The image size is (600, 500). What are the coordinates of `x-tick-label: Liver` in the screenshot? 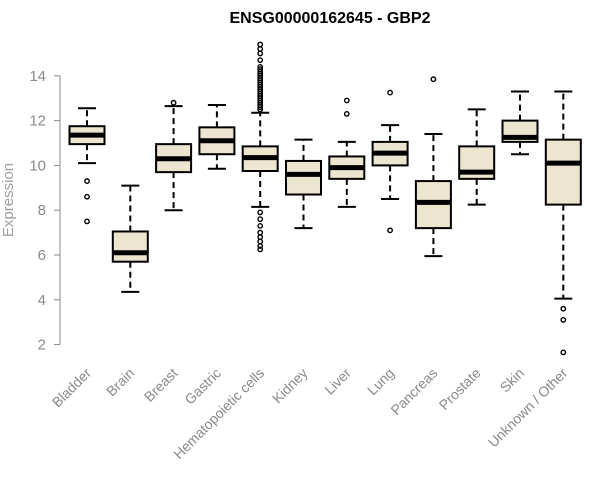 It's located at (337, 381).